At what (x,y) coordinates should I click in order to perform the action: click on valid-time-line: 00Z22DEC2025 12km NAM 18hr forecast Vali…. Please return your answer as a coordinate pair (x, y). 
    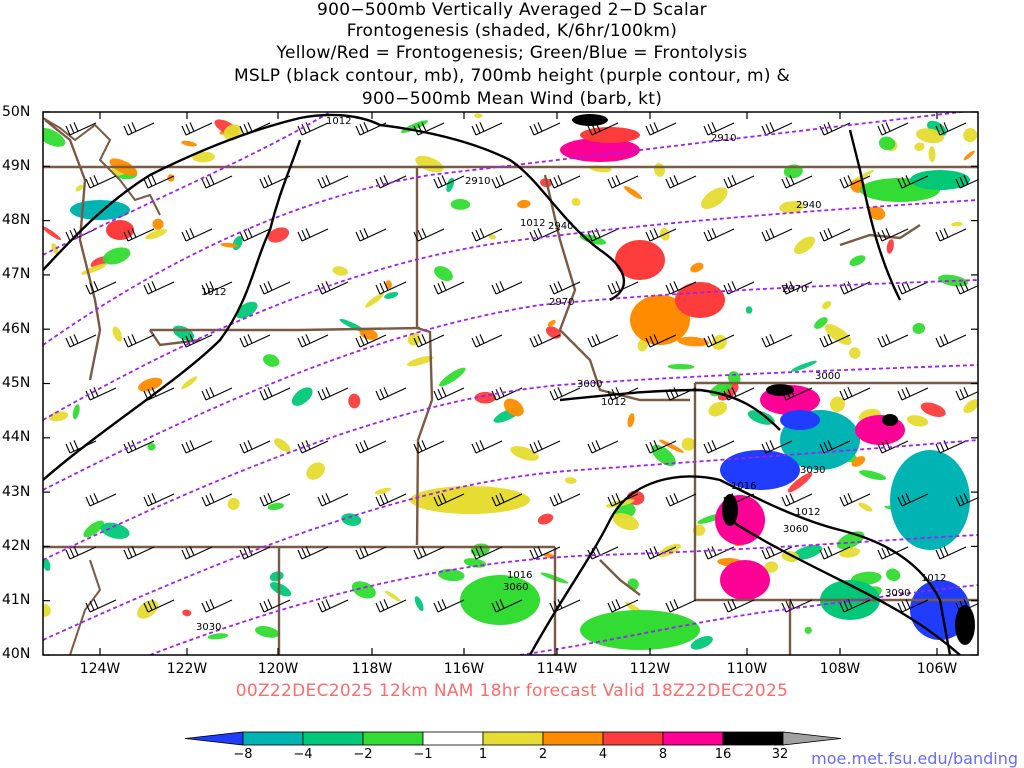
    Looking at the image, I should click on (512, 691).